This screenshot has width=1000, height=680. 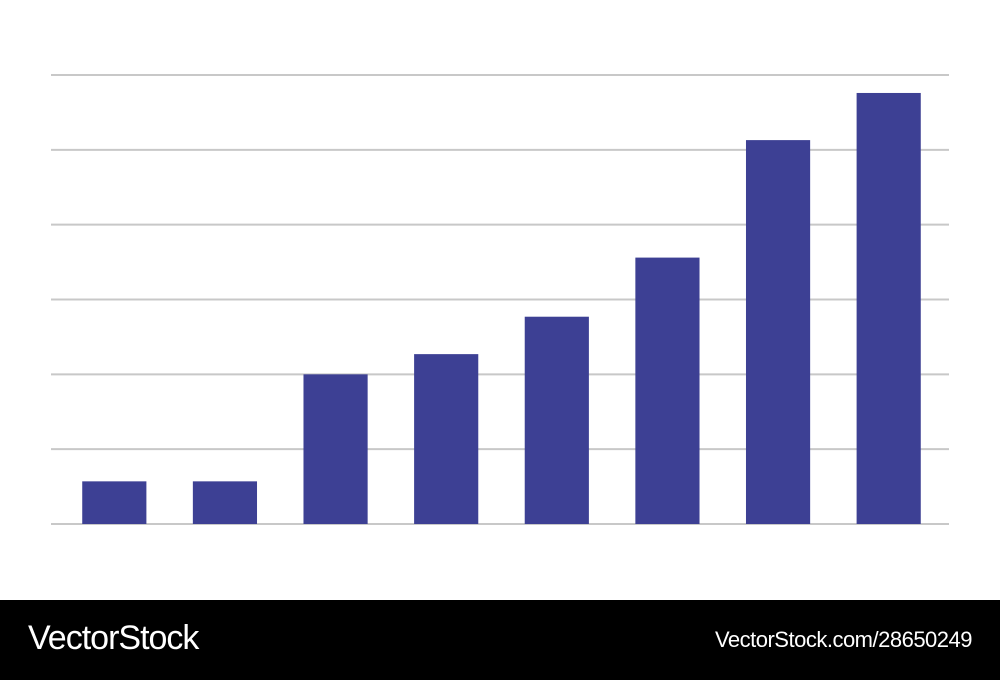 What do you see at coordinates (114, 638) in the screenshot?
I see `footer-brand: VectorStock` at bounding box center [114, 638].